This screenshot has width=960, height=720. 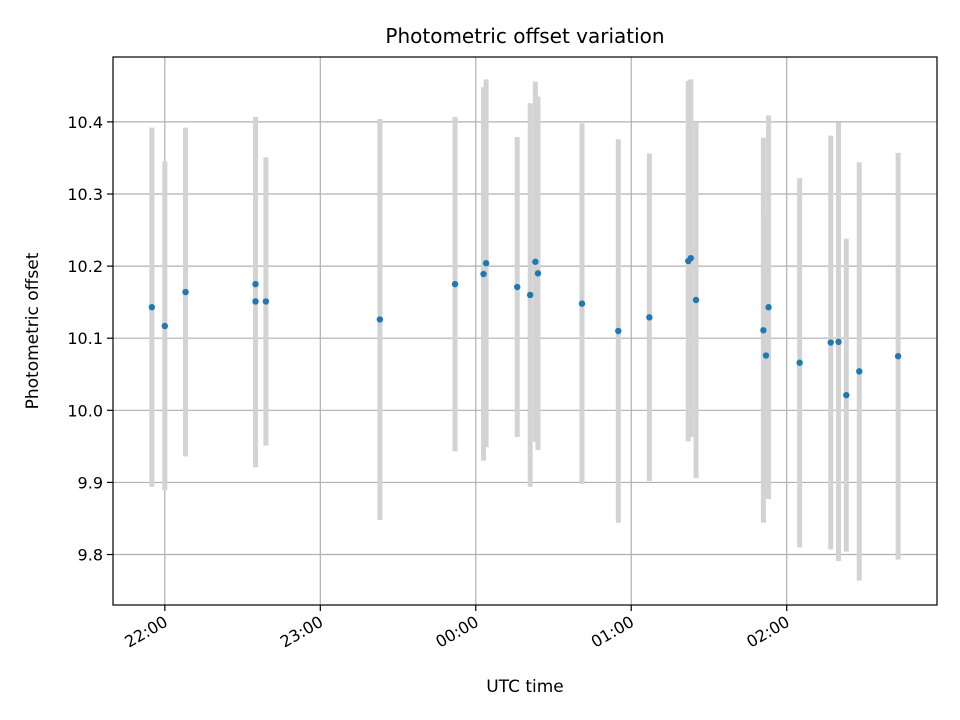 I want to click on chart-title: Photometric offset variation, so click(x=524, y=36).